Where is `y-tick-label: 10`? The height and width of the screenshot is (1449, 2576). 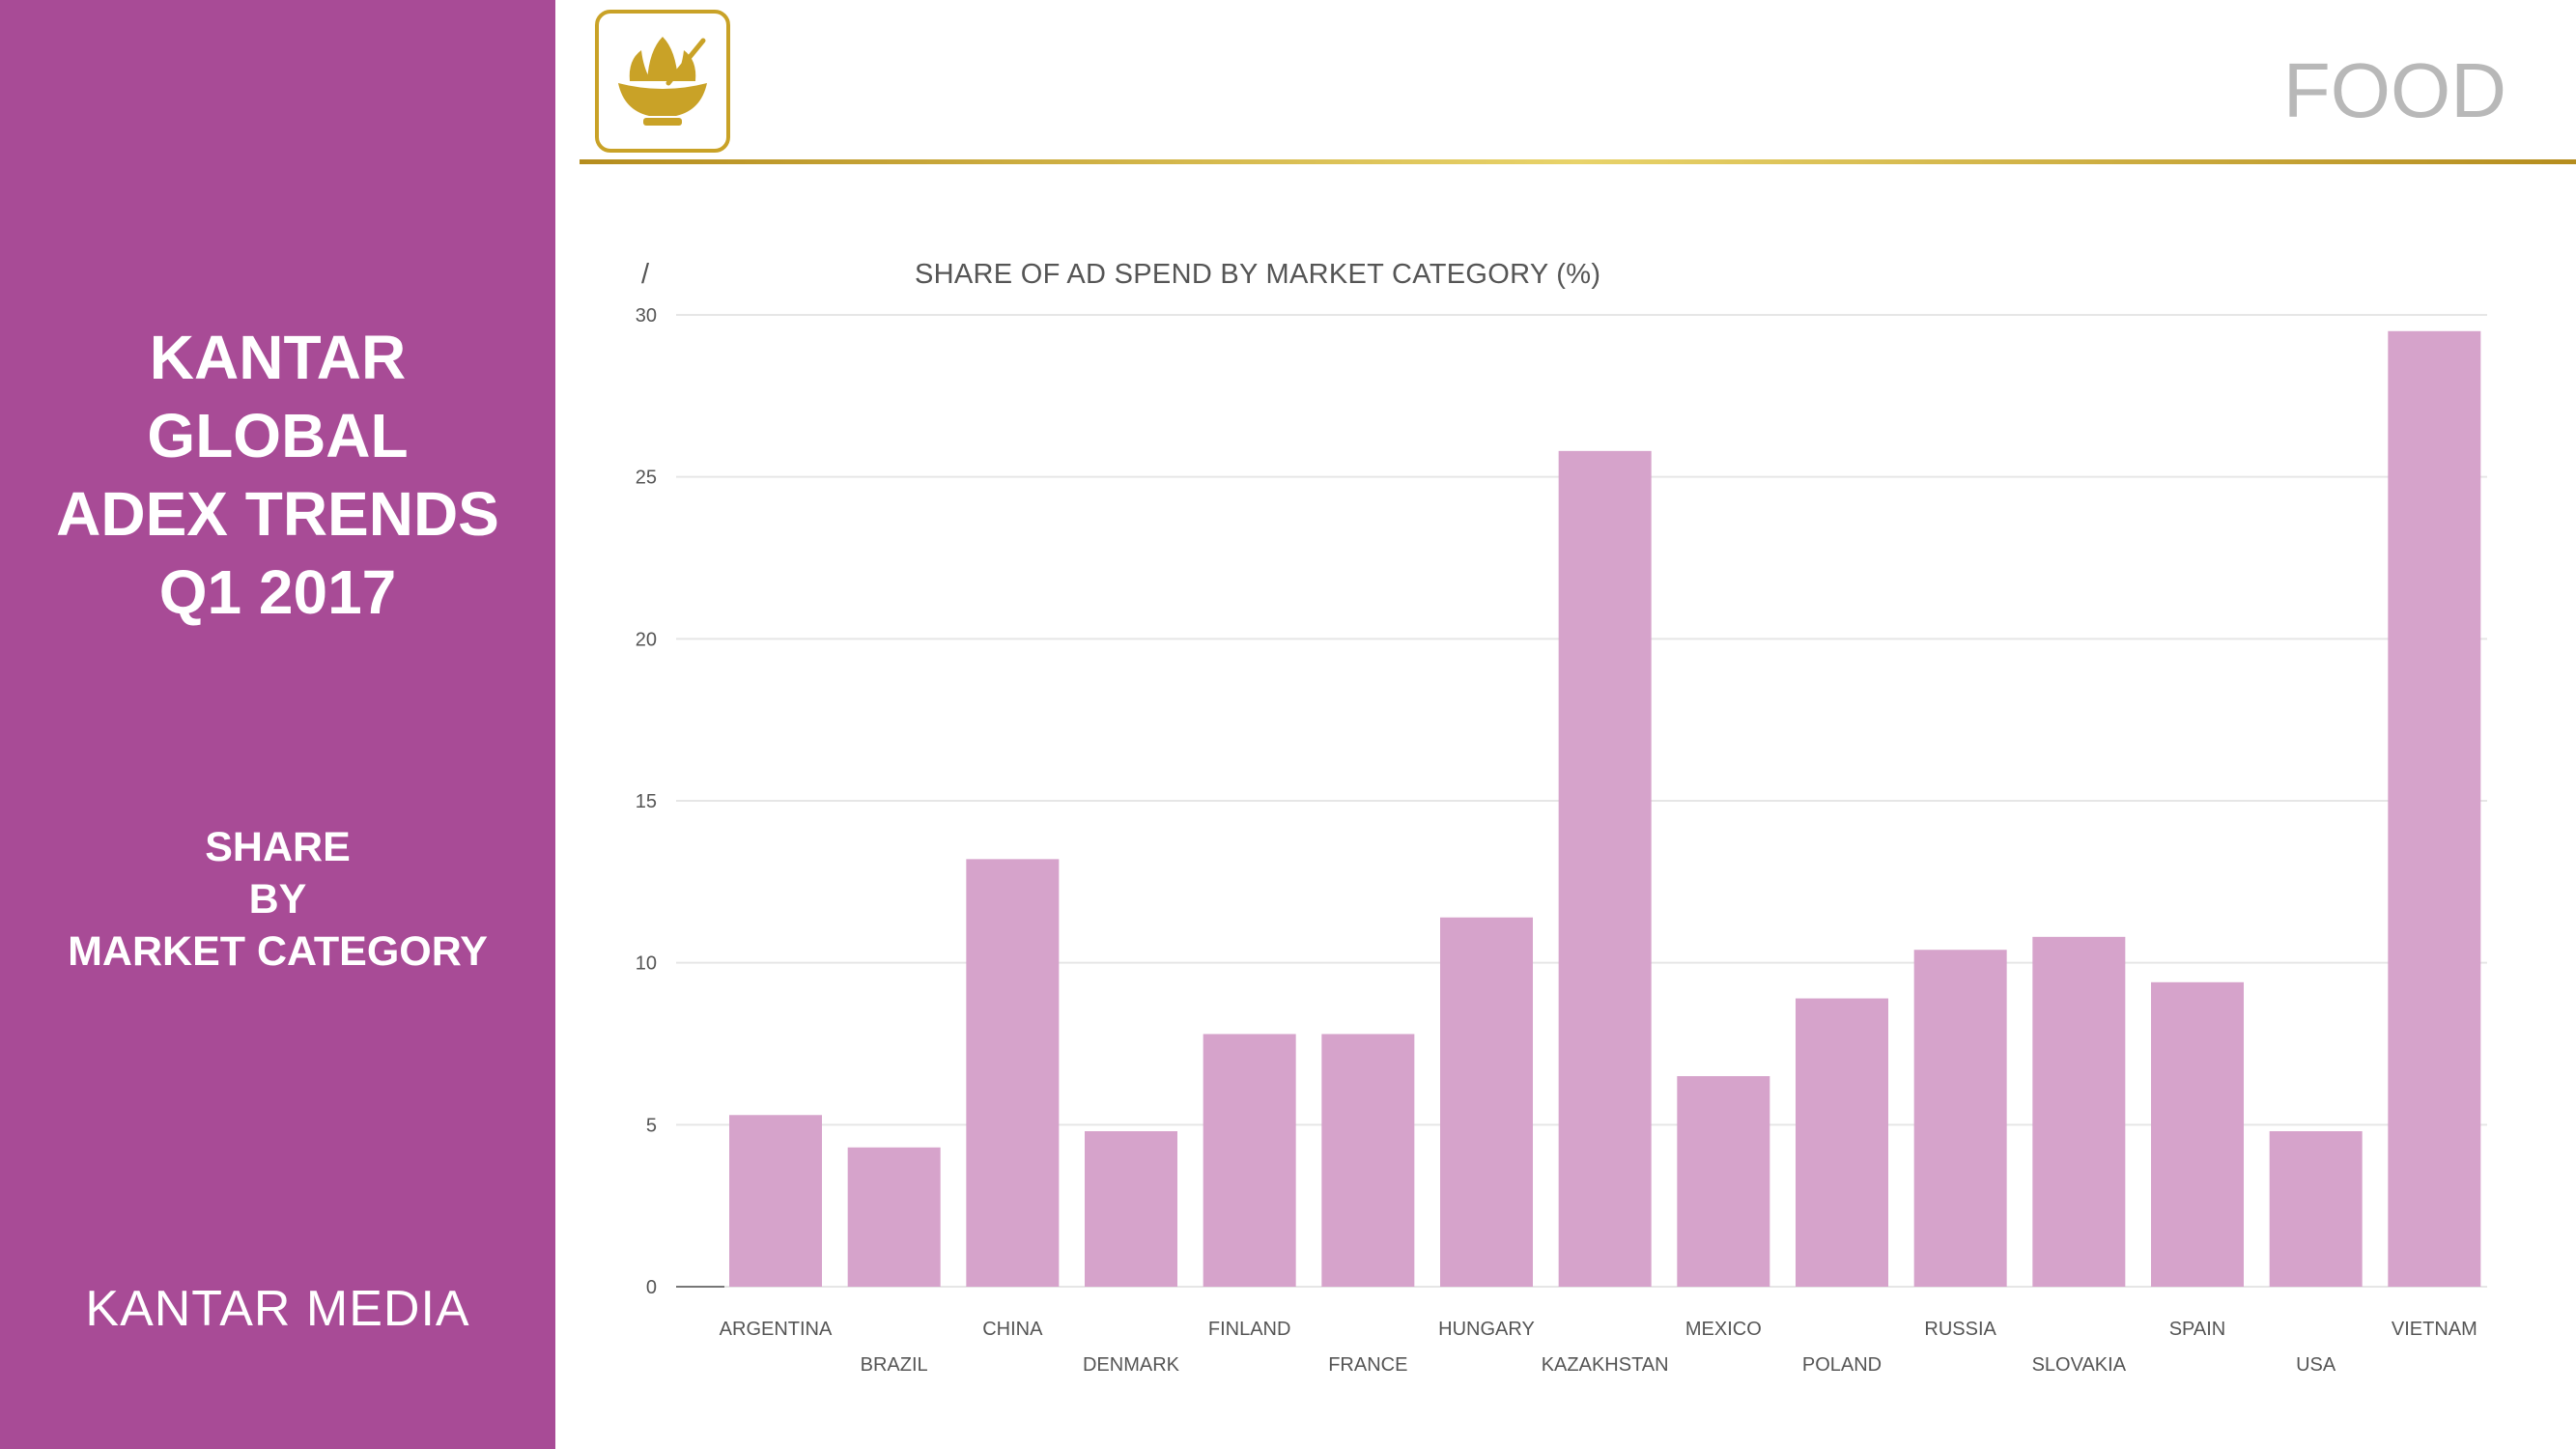 y-tick-label: 10 is located at coordinates (646, 964).